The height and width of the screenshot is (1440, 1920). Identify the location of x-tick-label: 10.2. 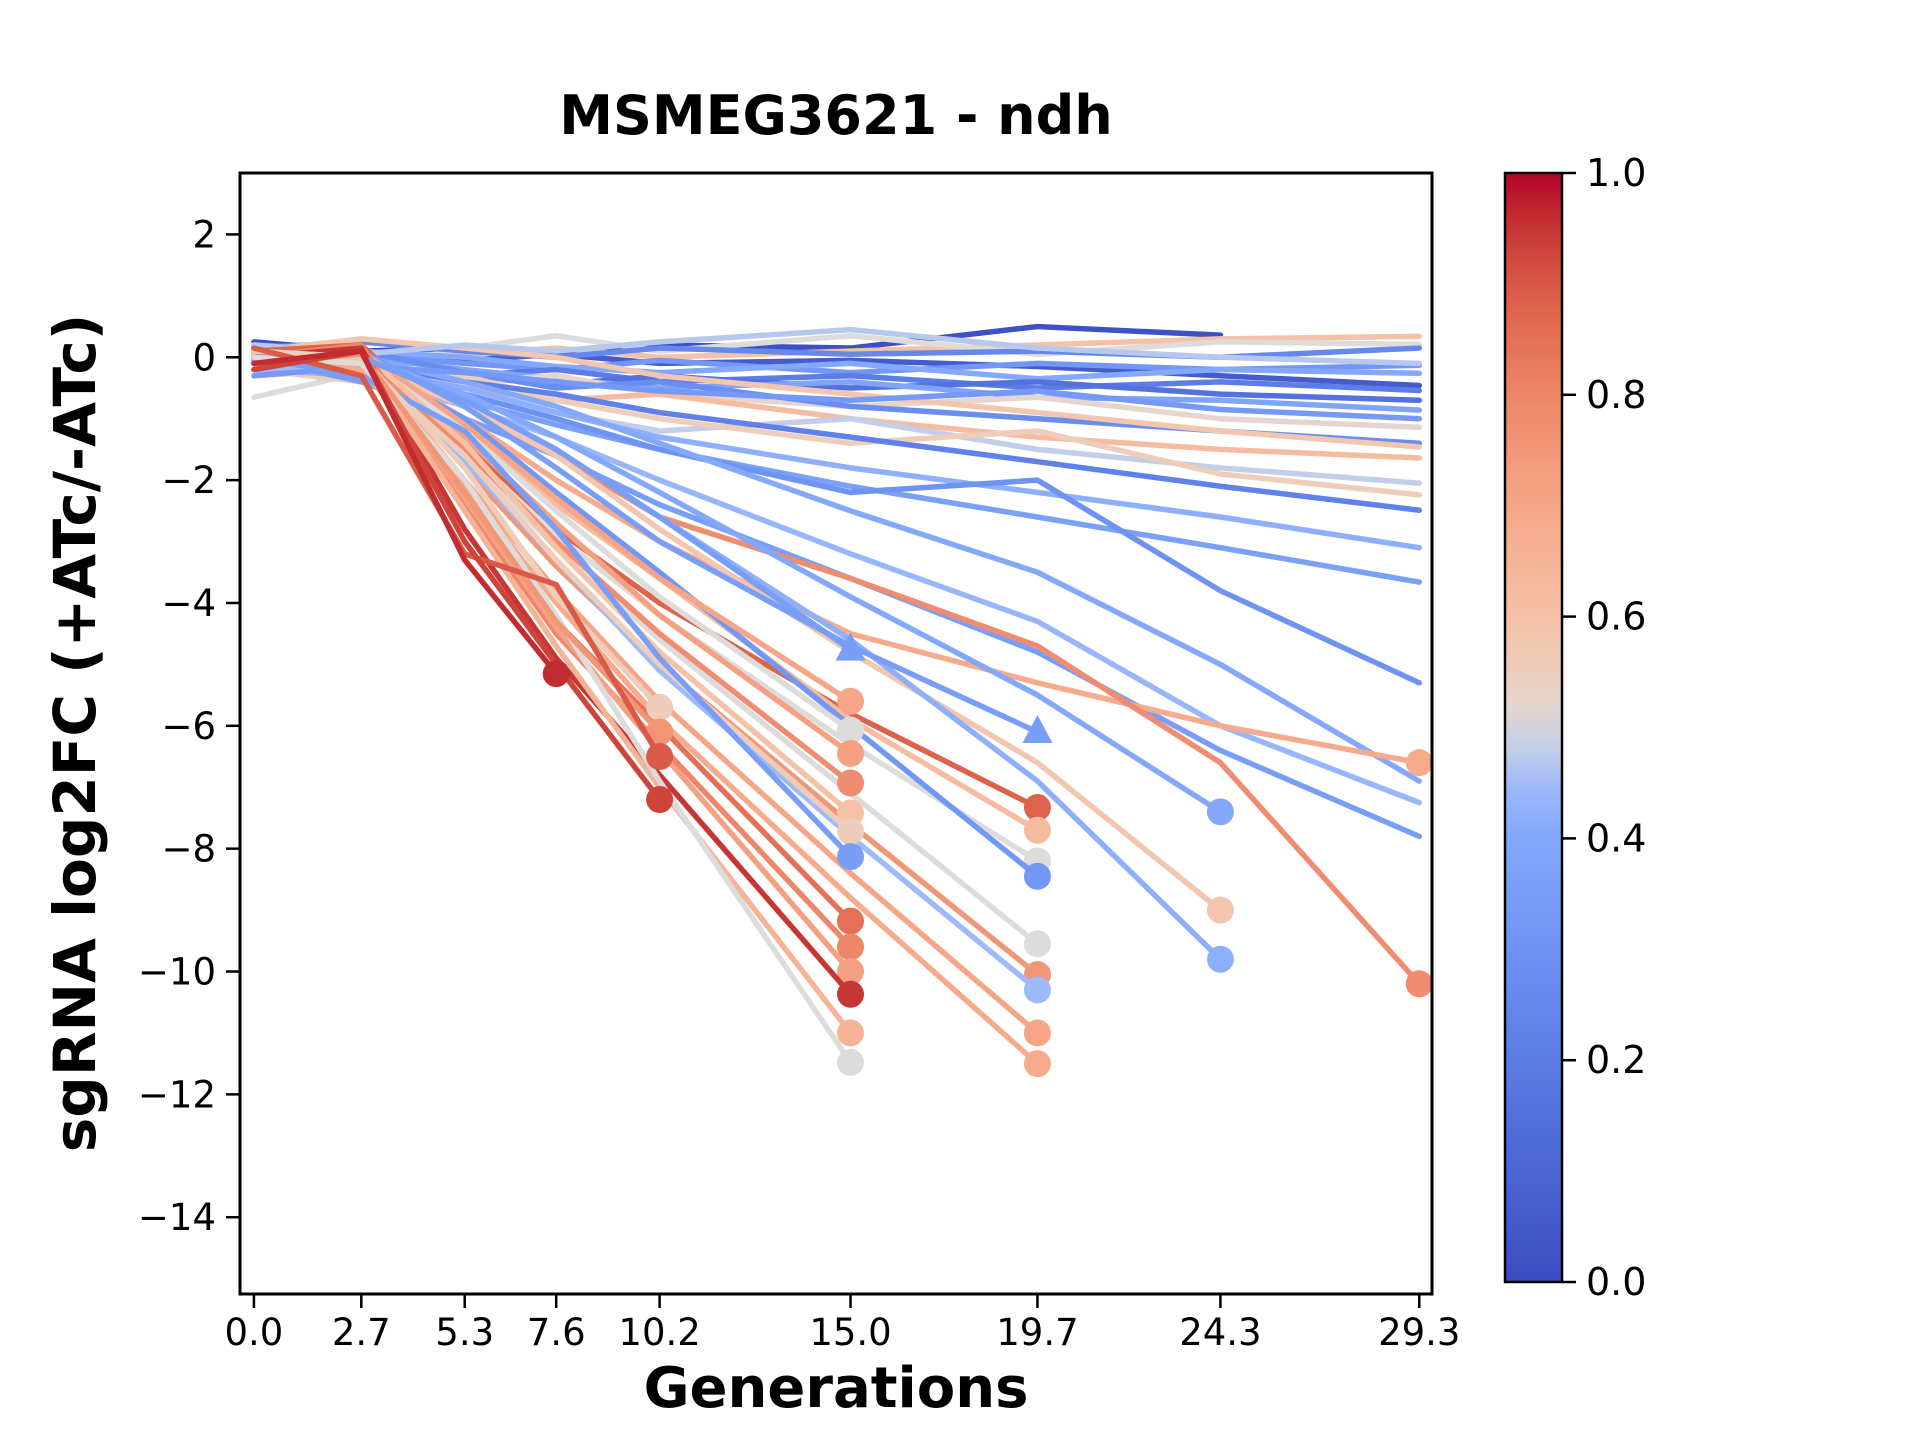
(659, 1332).